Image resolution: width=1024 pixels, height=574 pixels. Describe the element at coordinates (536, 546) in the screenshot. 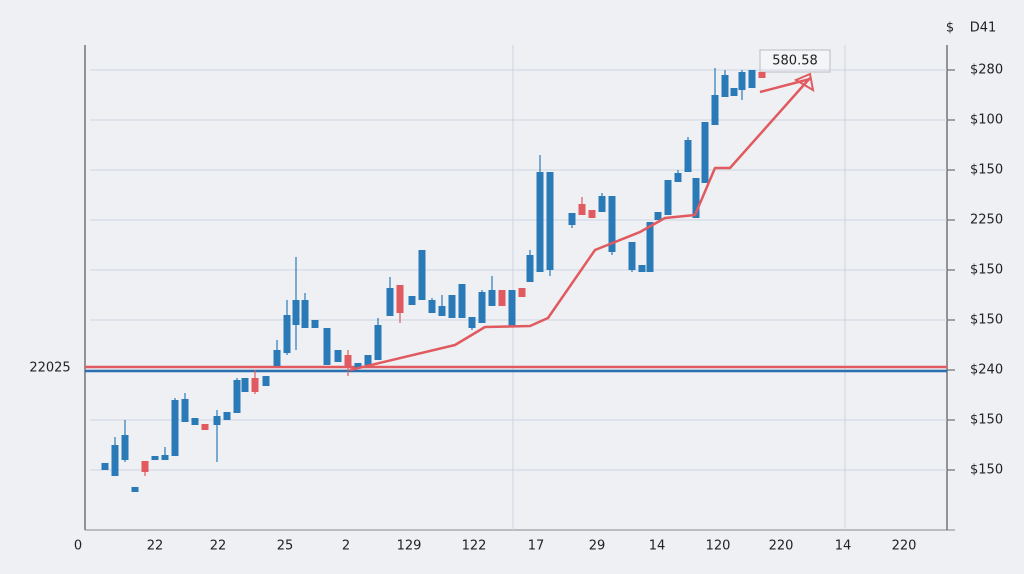

I see `x-tick-label: 17` at that location.